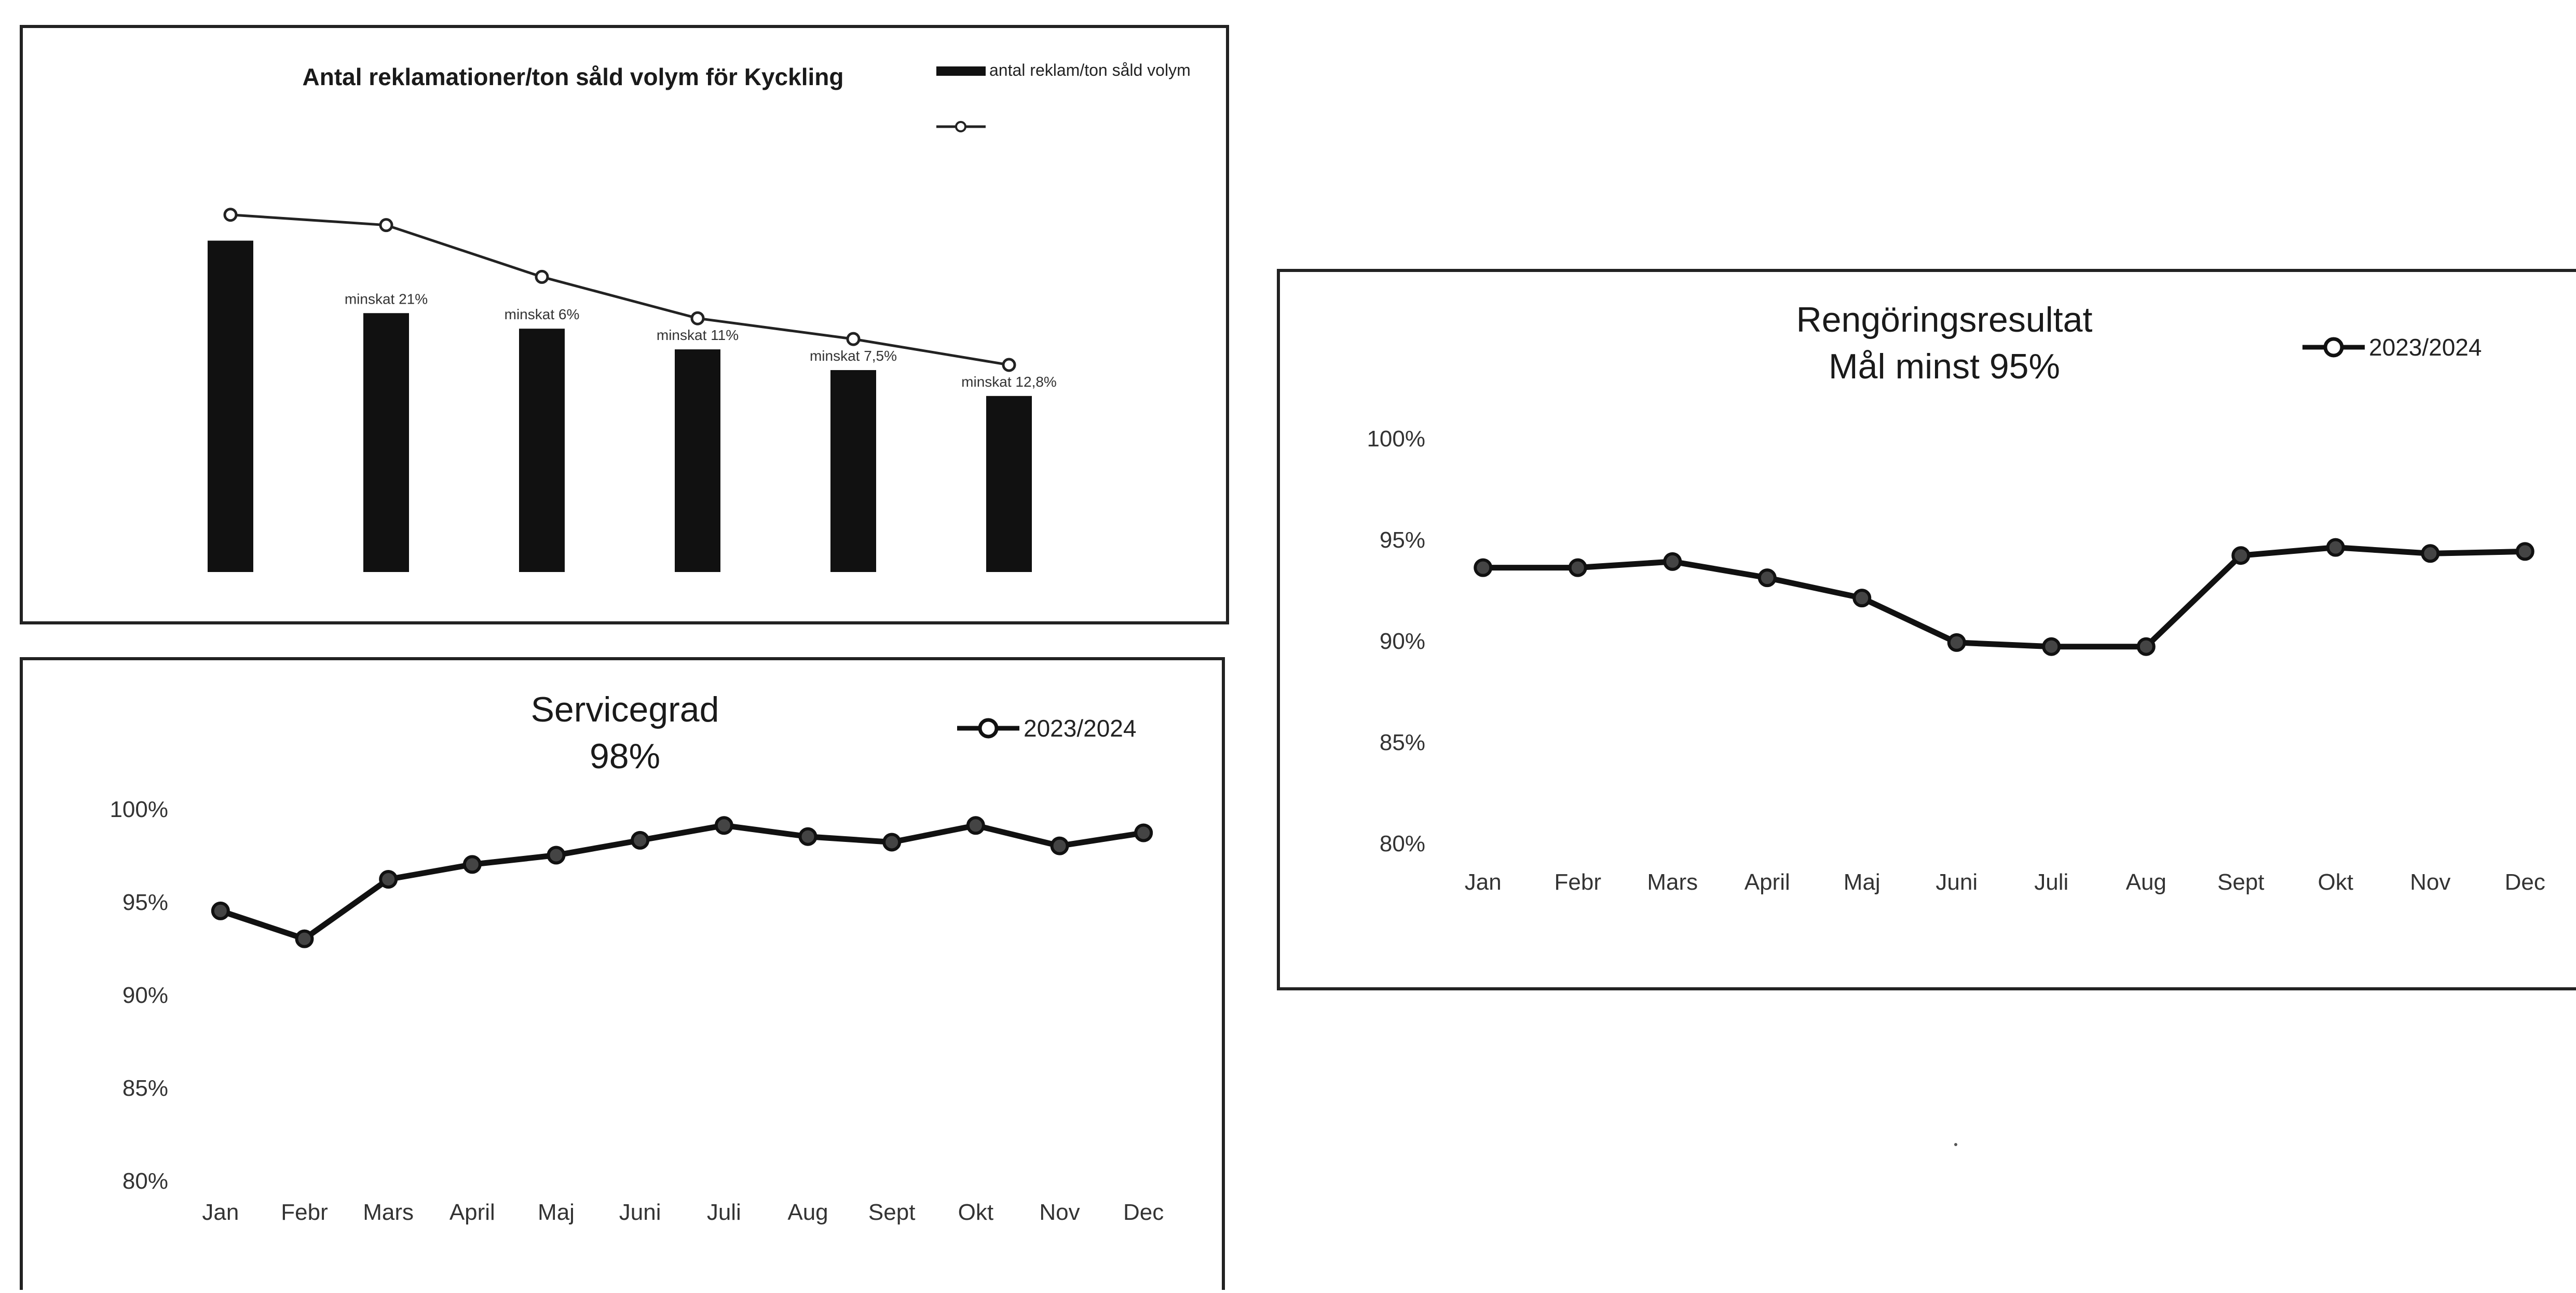  What do you see at coordinates (1483, 882) in the screenshot?
I see `chart3-xtick-0: Jan` at bounding box center [1483, 882].